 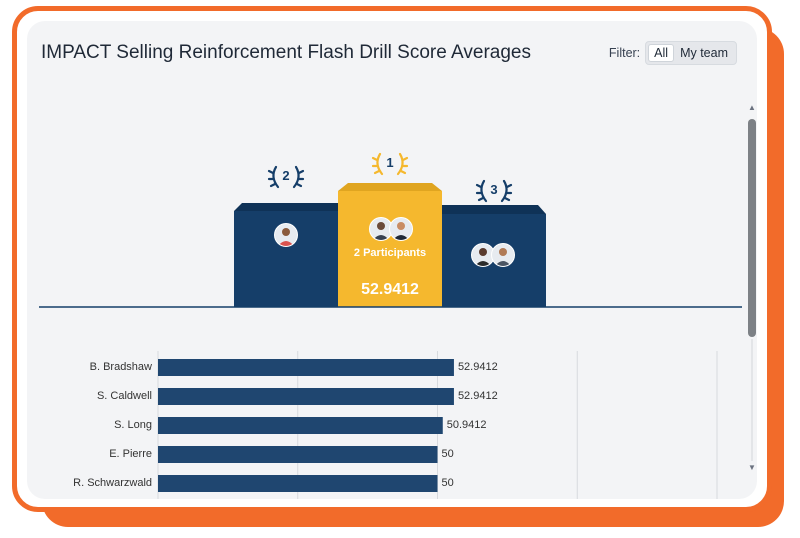 What do you see at coordinates (752, 400) in the screenshot?
I see `scrollbar-track` at bounding box center [752, 400].